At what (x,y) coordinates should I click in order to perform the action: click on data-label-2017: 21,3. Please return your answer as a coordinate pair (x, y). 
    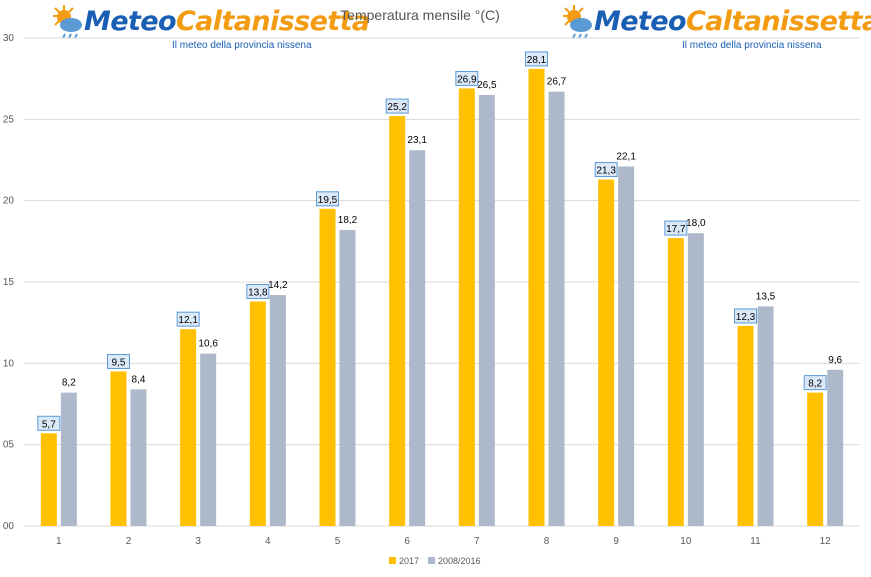
    Looking at the image, I should click on (606, 171).